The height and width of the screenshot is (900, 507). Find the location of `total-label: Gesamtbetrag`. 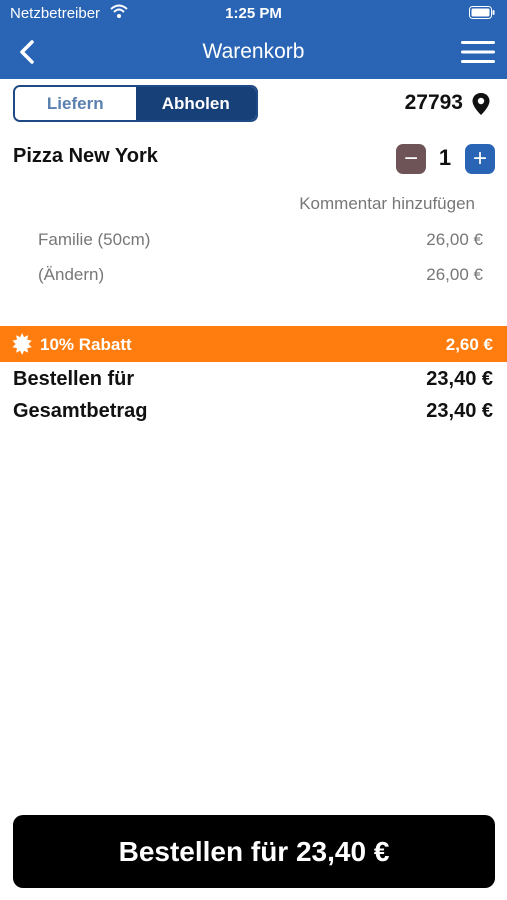

total-label: Gesamtbetrag is located at coordinates (80, 411).